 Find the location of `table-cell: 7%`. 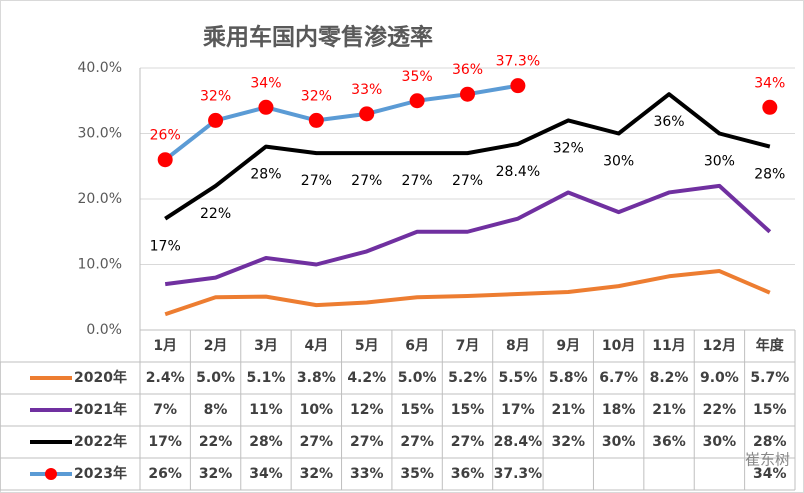

table-cell: 7% is located at coordinates (165, 410).